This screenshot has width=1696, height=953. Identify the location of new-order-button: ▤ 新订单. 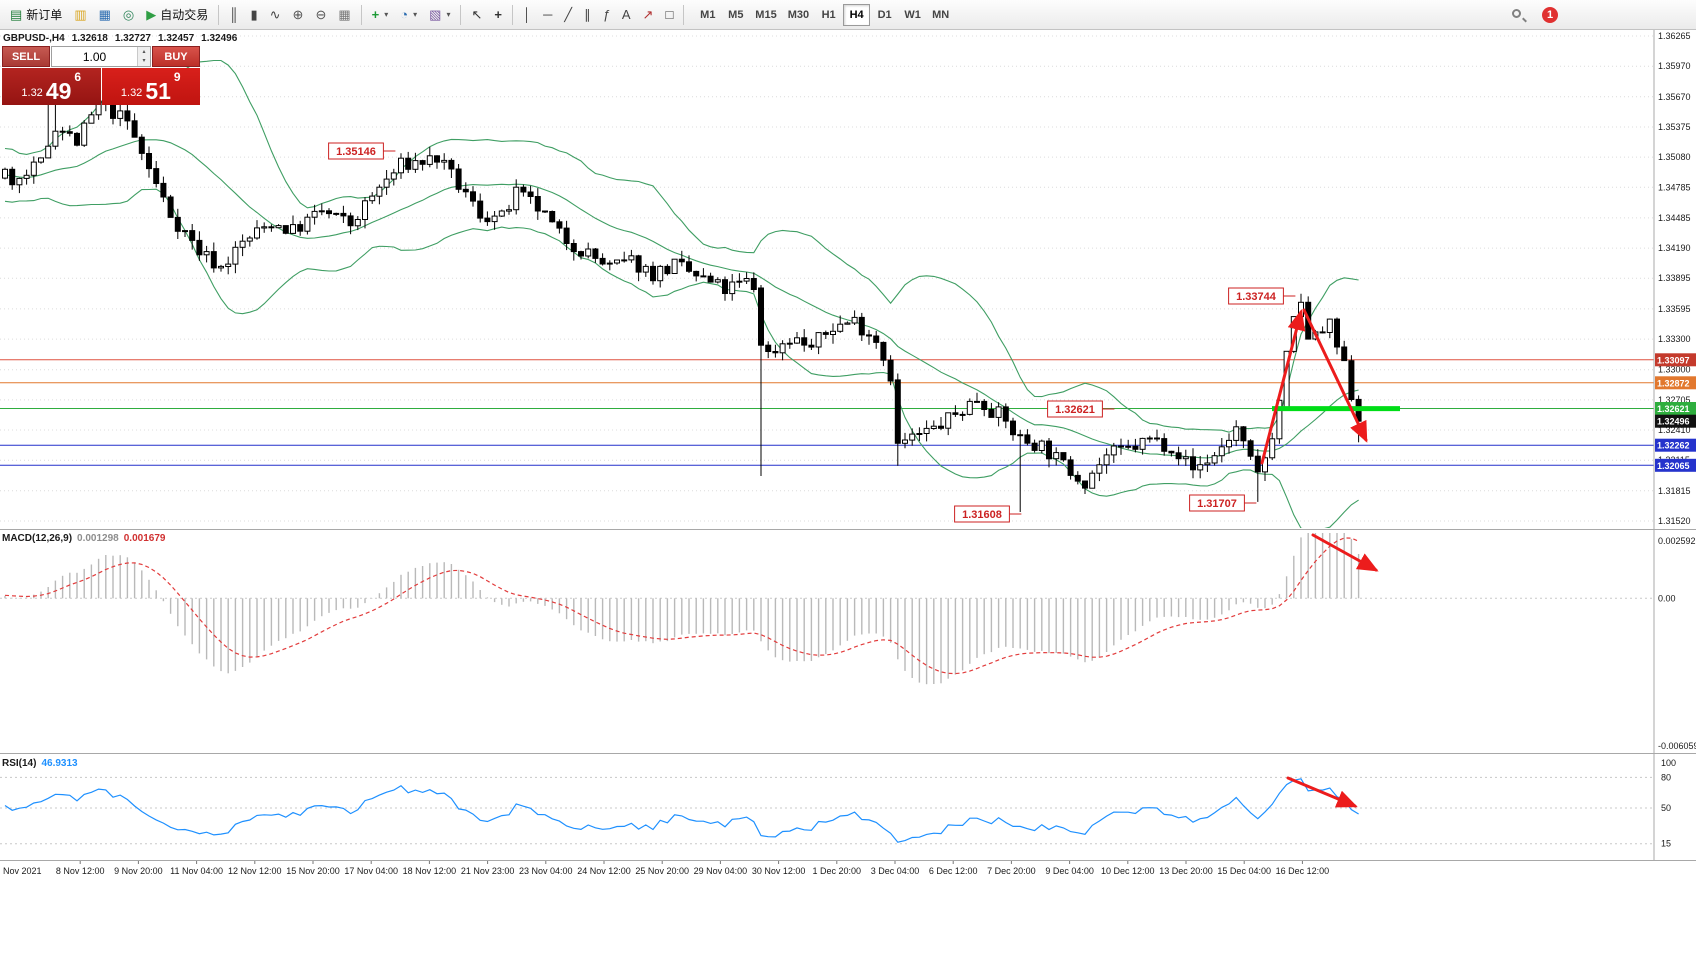
(36, 15).